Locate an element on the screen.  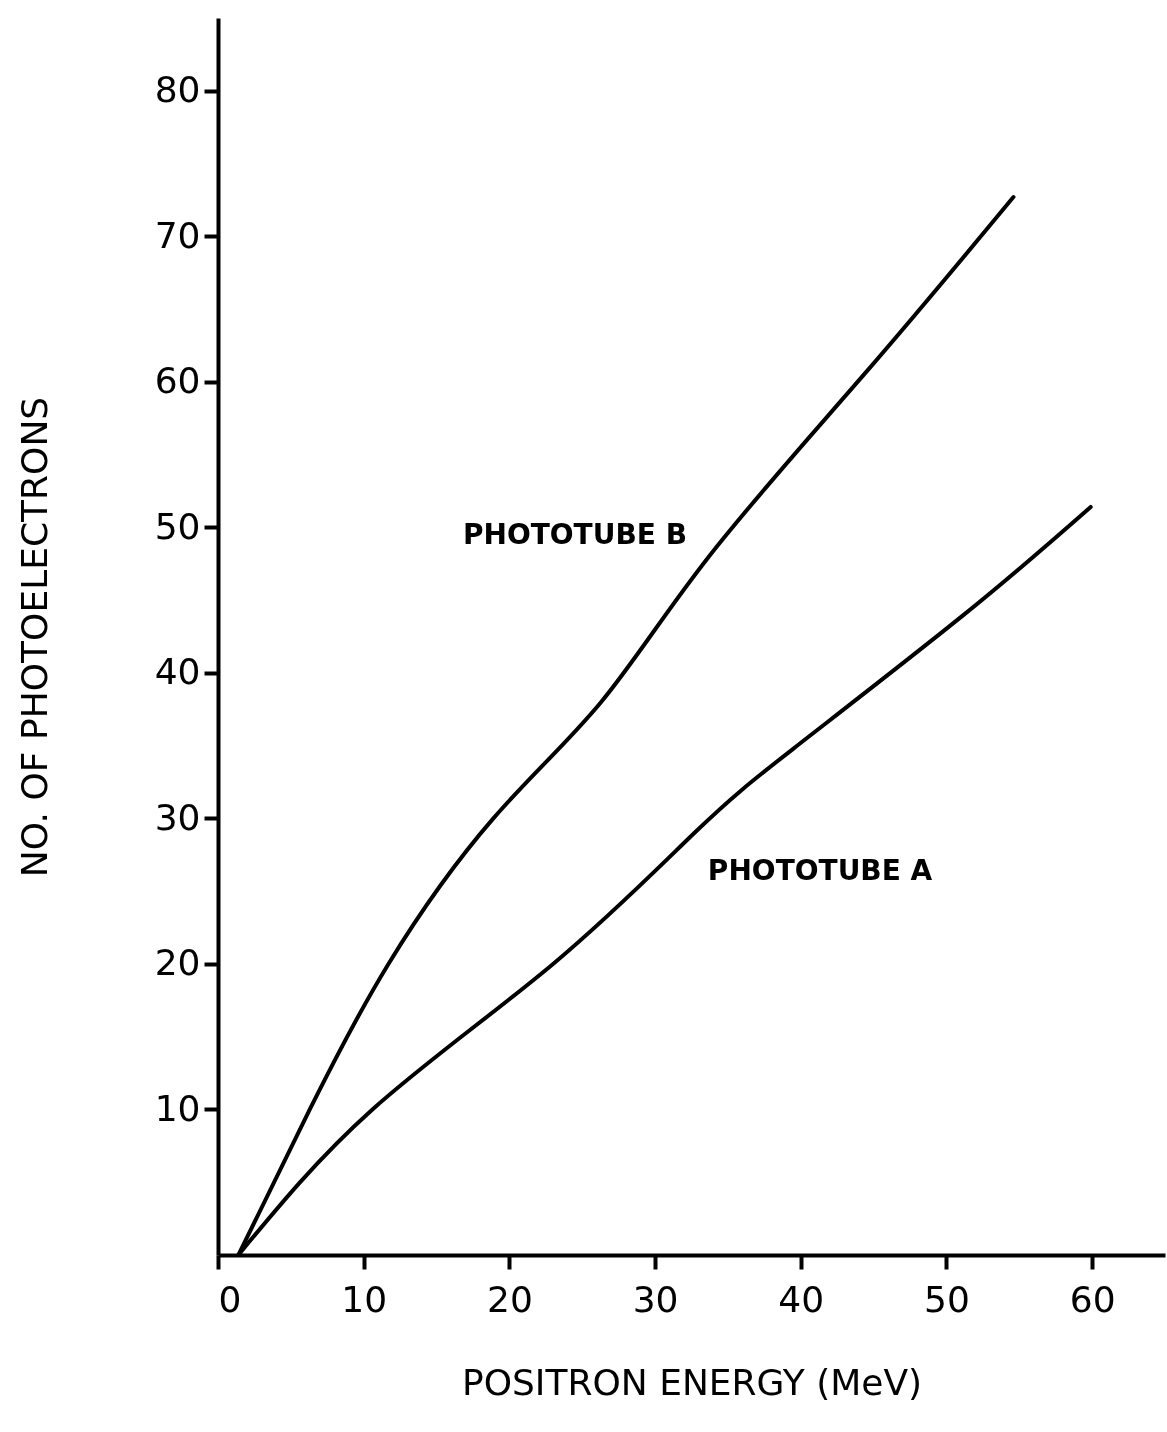
y-tick-label: 40 is located at coordinates (177, 672).